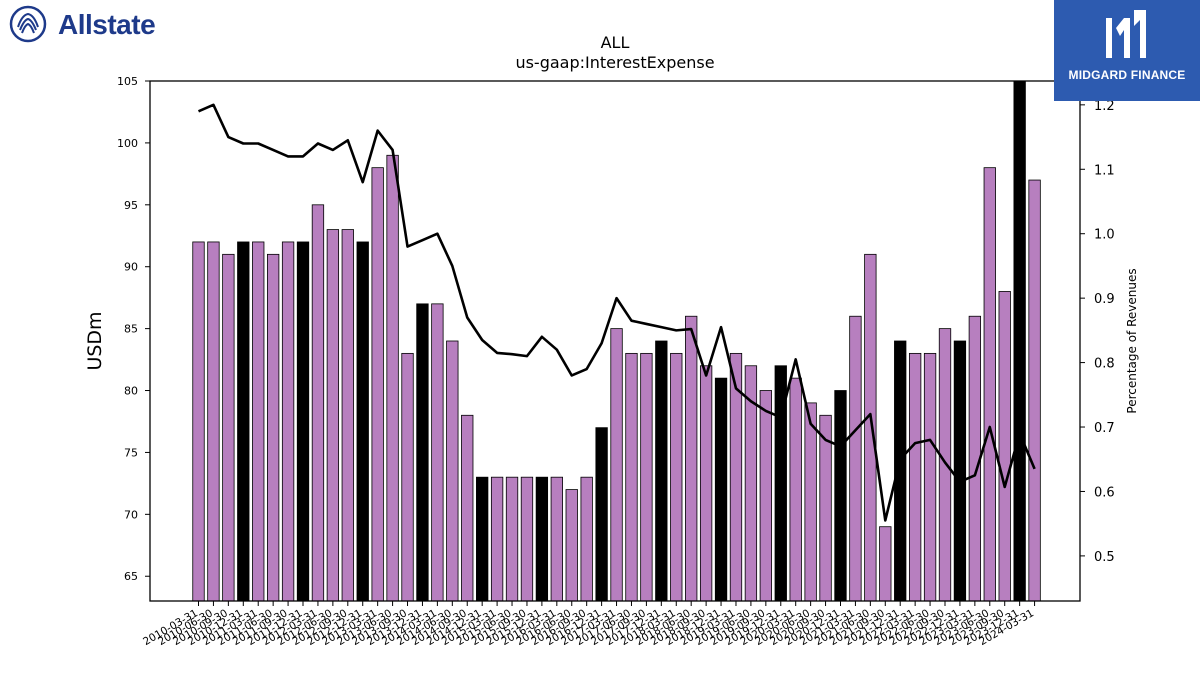 Image resolution: width=1200 pixels, height=675 pixels. What do you see at coordinates (614, 62) in the screenshot?
I see `chart-subtitle: us-gaap:InterestExpense` at bounding box center [614, 62].